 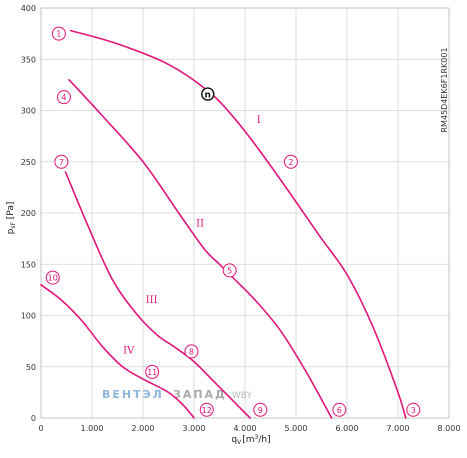 I want to click on point-marker-label: 7, so click(x=61, y=162).